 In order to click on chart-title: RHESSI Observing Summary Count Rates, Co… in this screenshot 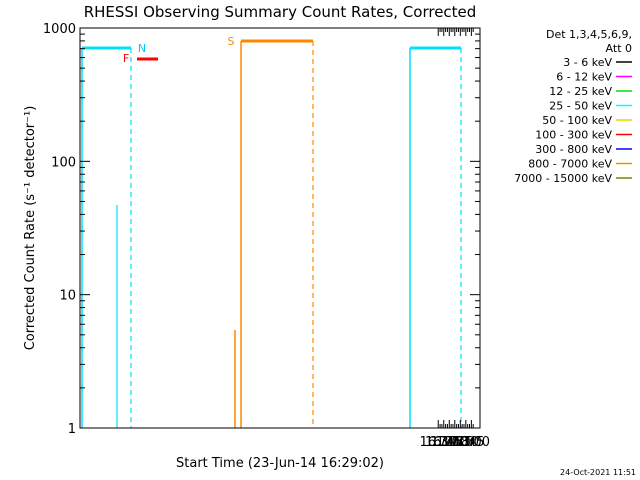, I will do `click(280, 12)`.